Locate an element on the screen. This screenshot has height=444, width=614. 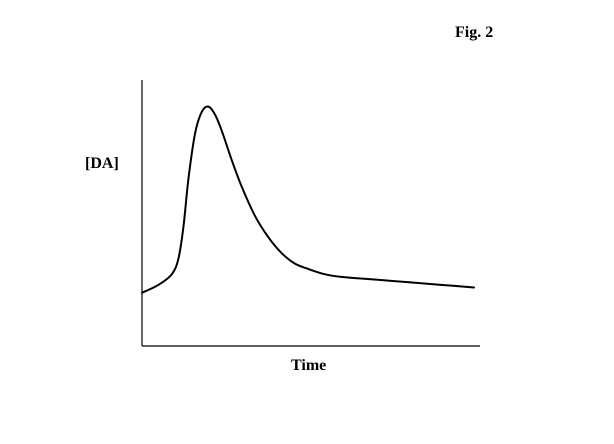
y-axis-label: [DA] is located at coordinates (102, 163).